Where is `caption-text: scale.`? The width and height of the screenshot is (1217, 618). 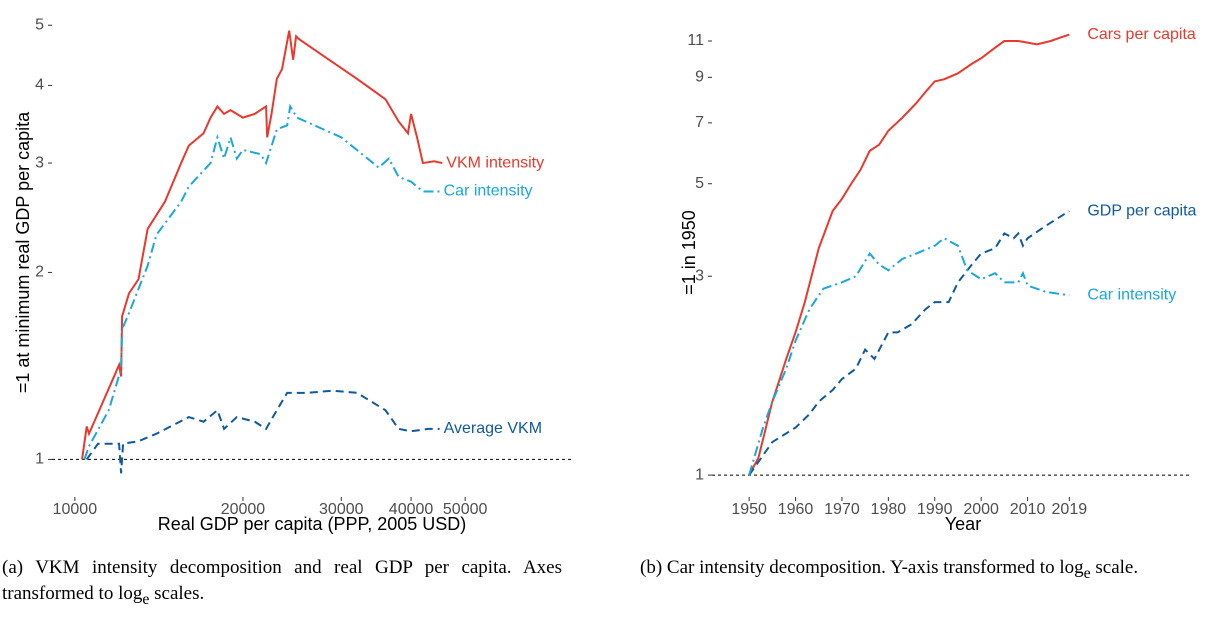
caption-text: scale. is located at coordinates (1114, 567).